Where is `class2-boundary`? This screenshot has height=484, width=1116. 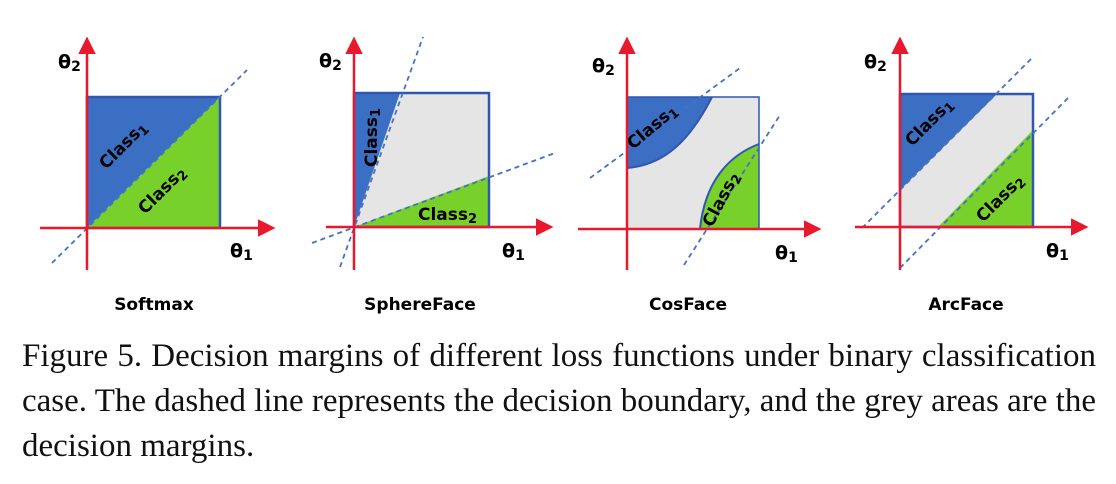 class2-boundary is located at coordinates (729, 186).